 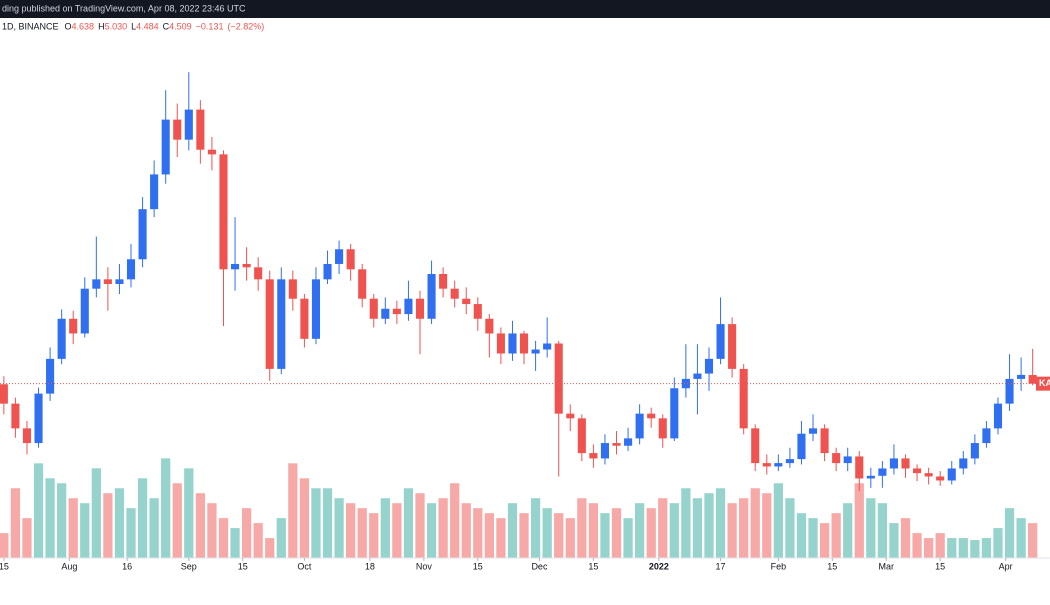 I want to click on top-bar, so click(x=525, y=9).